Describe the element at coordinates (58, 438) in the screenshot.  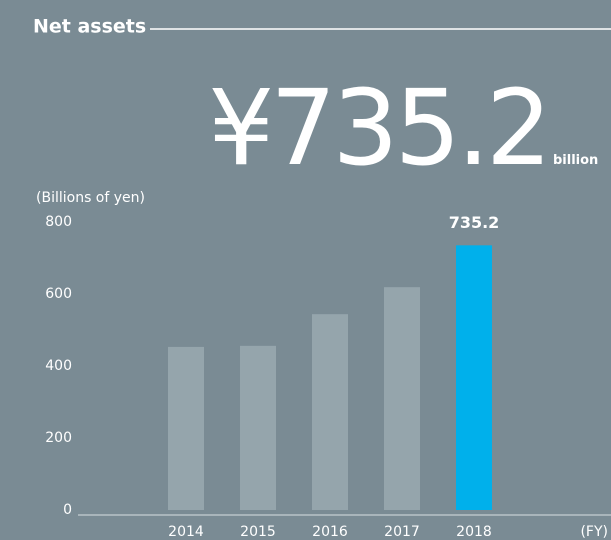
I see `y-tick-label: 200` at that location.